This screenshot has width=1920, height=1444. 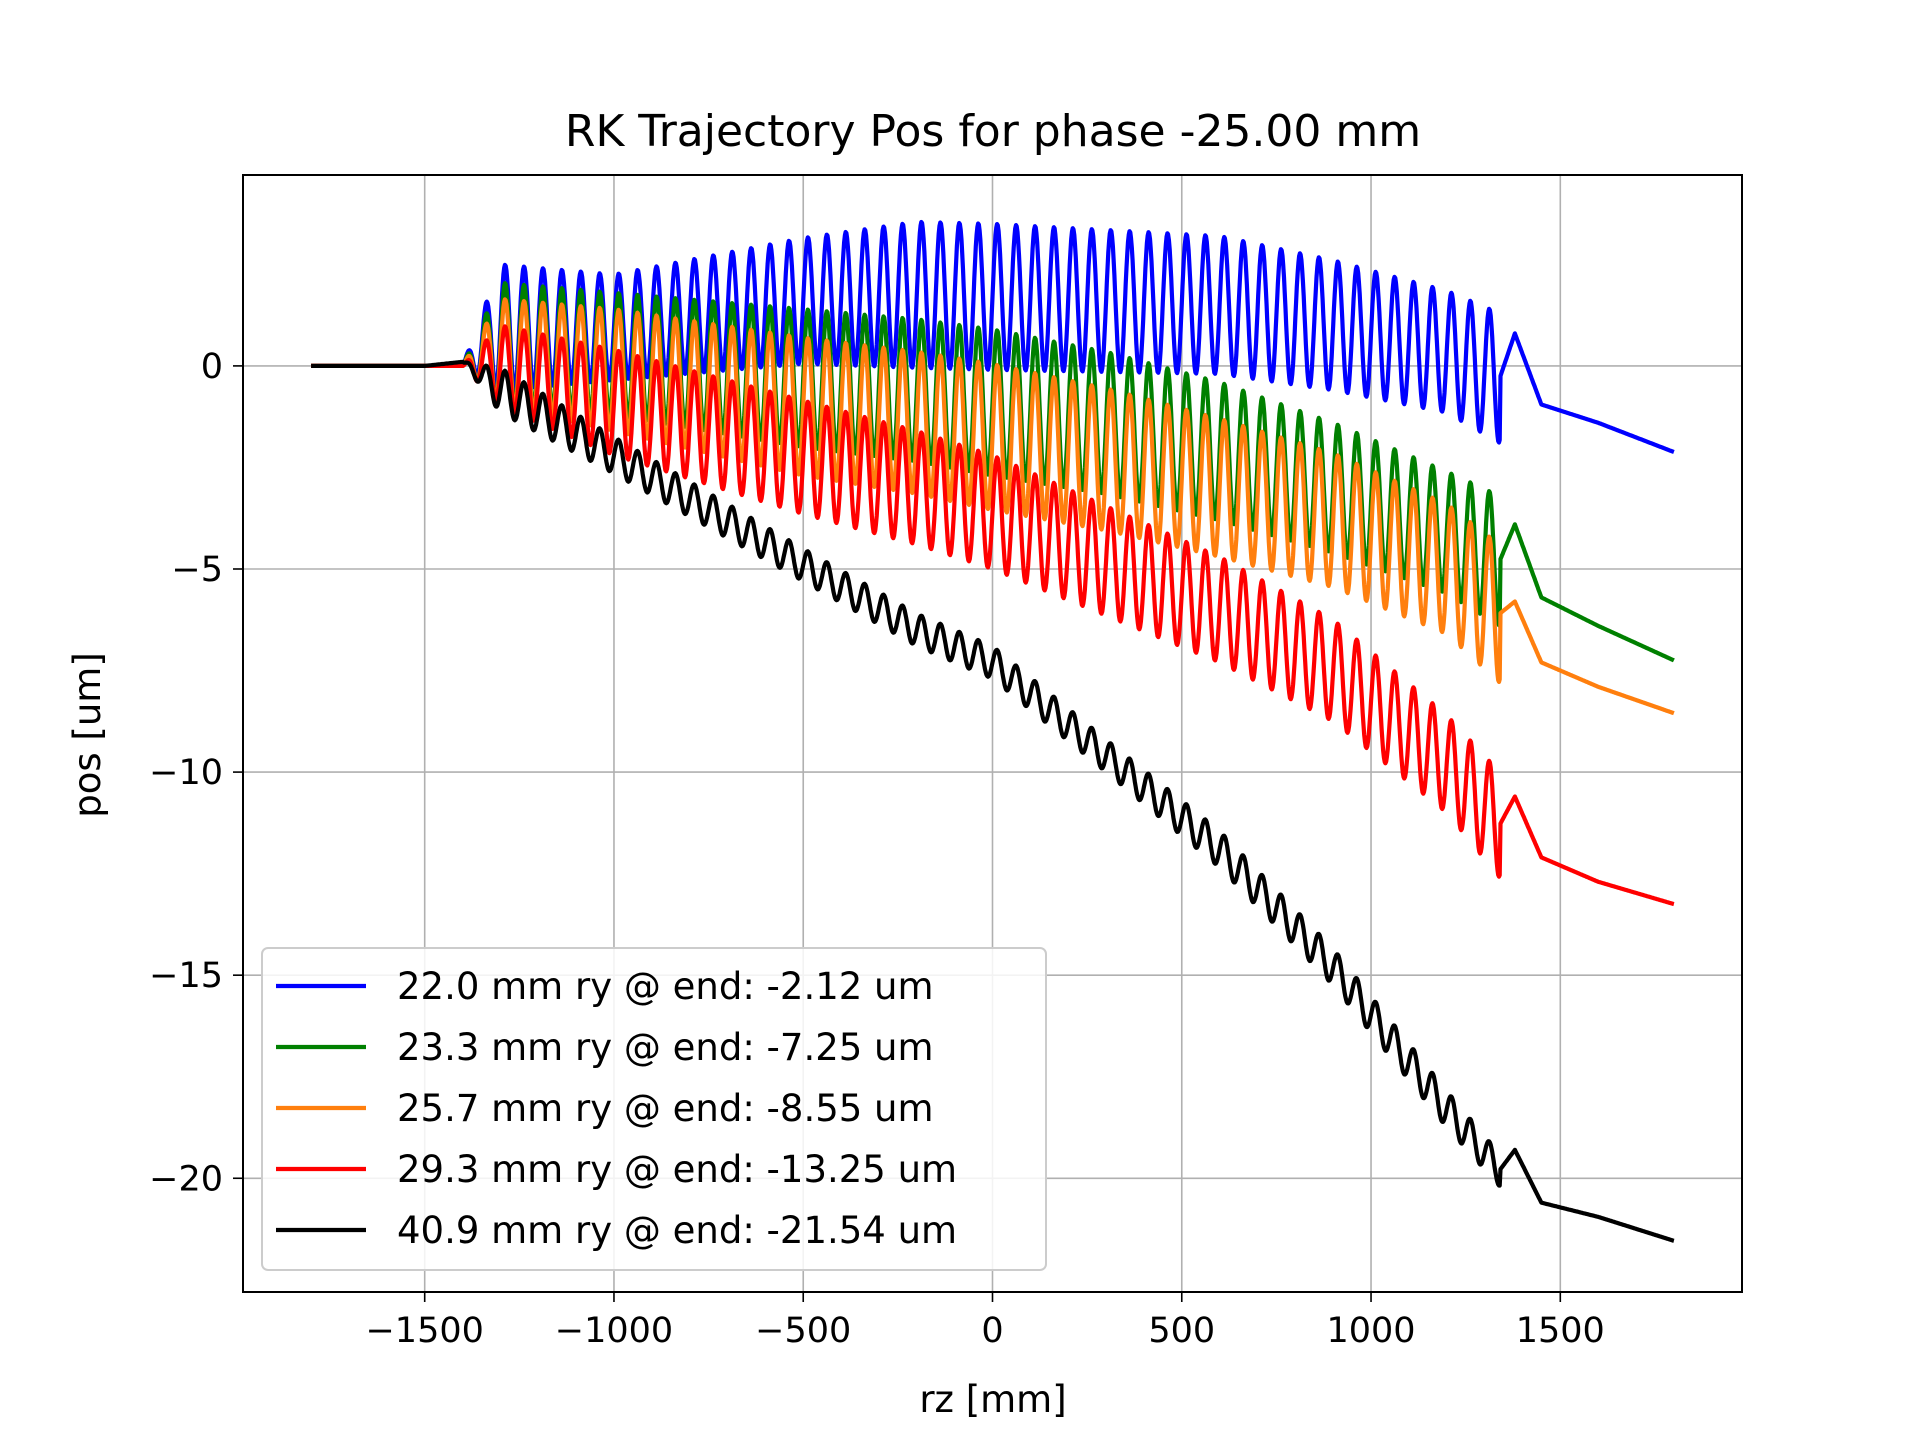 What do you see at coordinates (677, 1169) in the screenshot?
I see `legend-label: 29.3 mm ry @ end: -13.25 um` at bounding box center [677, 1169].